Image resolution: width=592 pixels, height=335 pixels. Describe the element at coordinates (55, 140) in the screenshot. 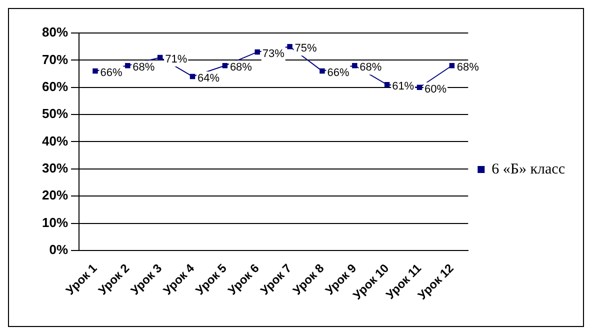

I see `y-tick-label: 40%` at that location.